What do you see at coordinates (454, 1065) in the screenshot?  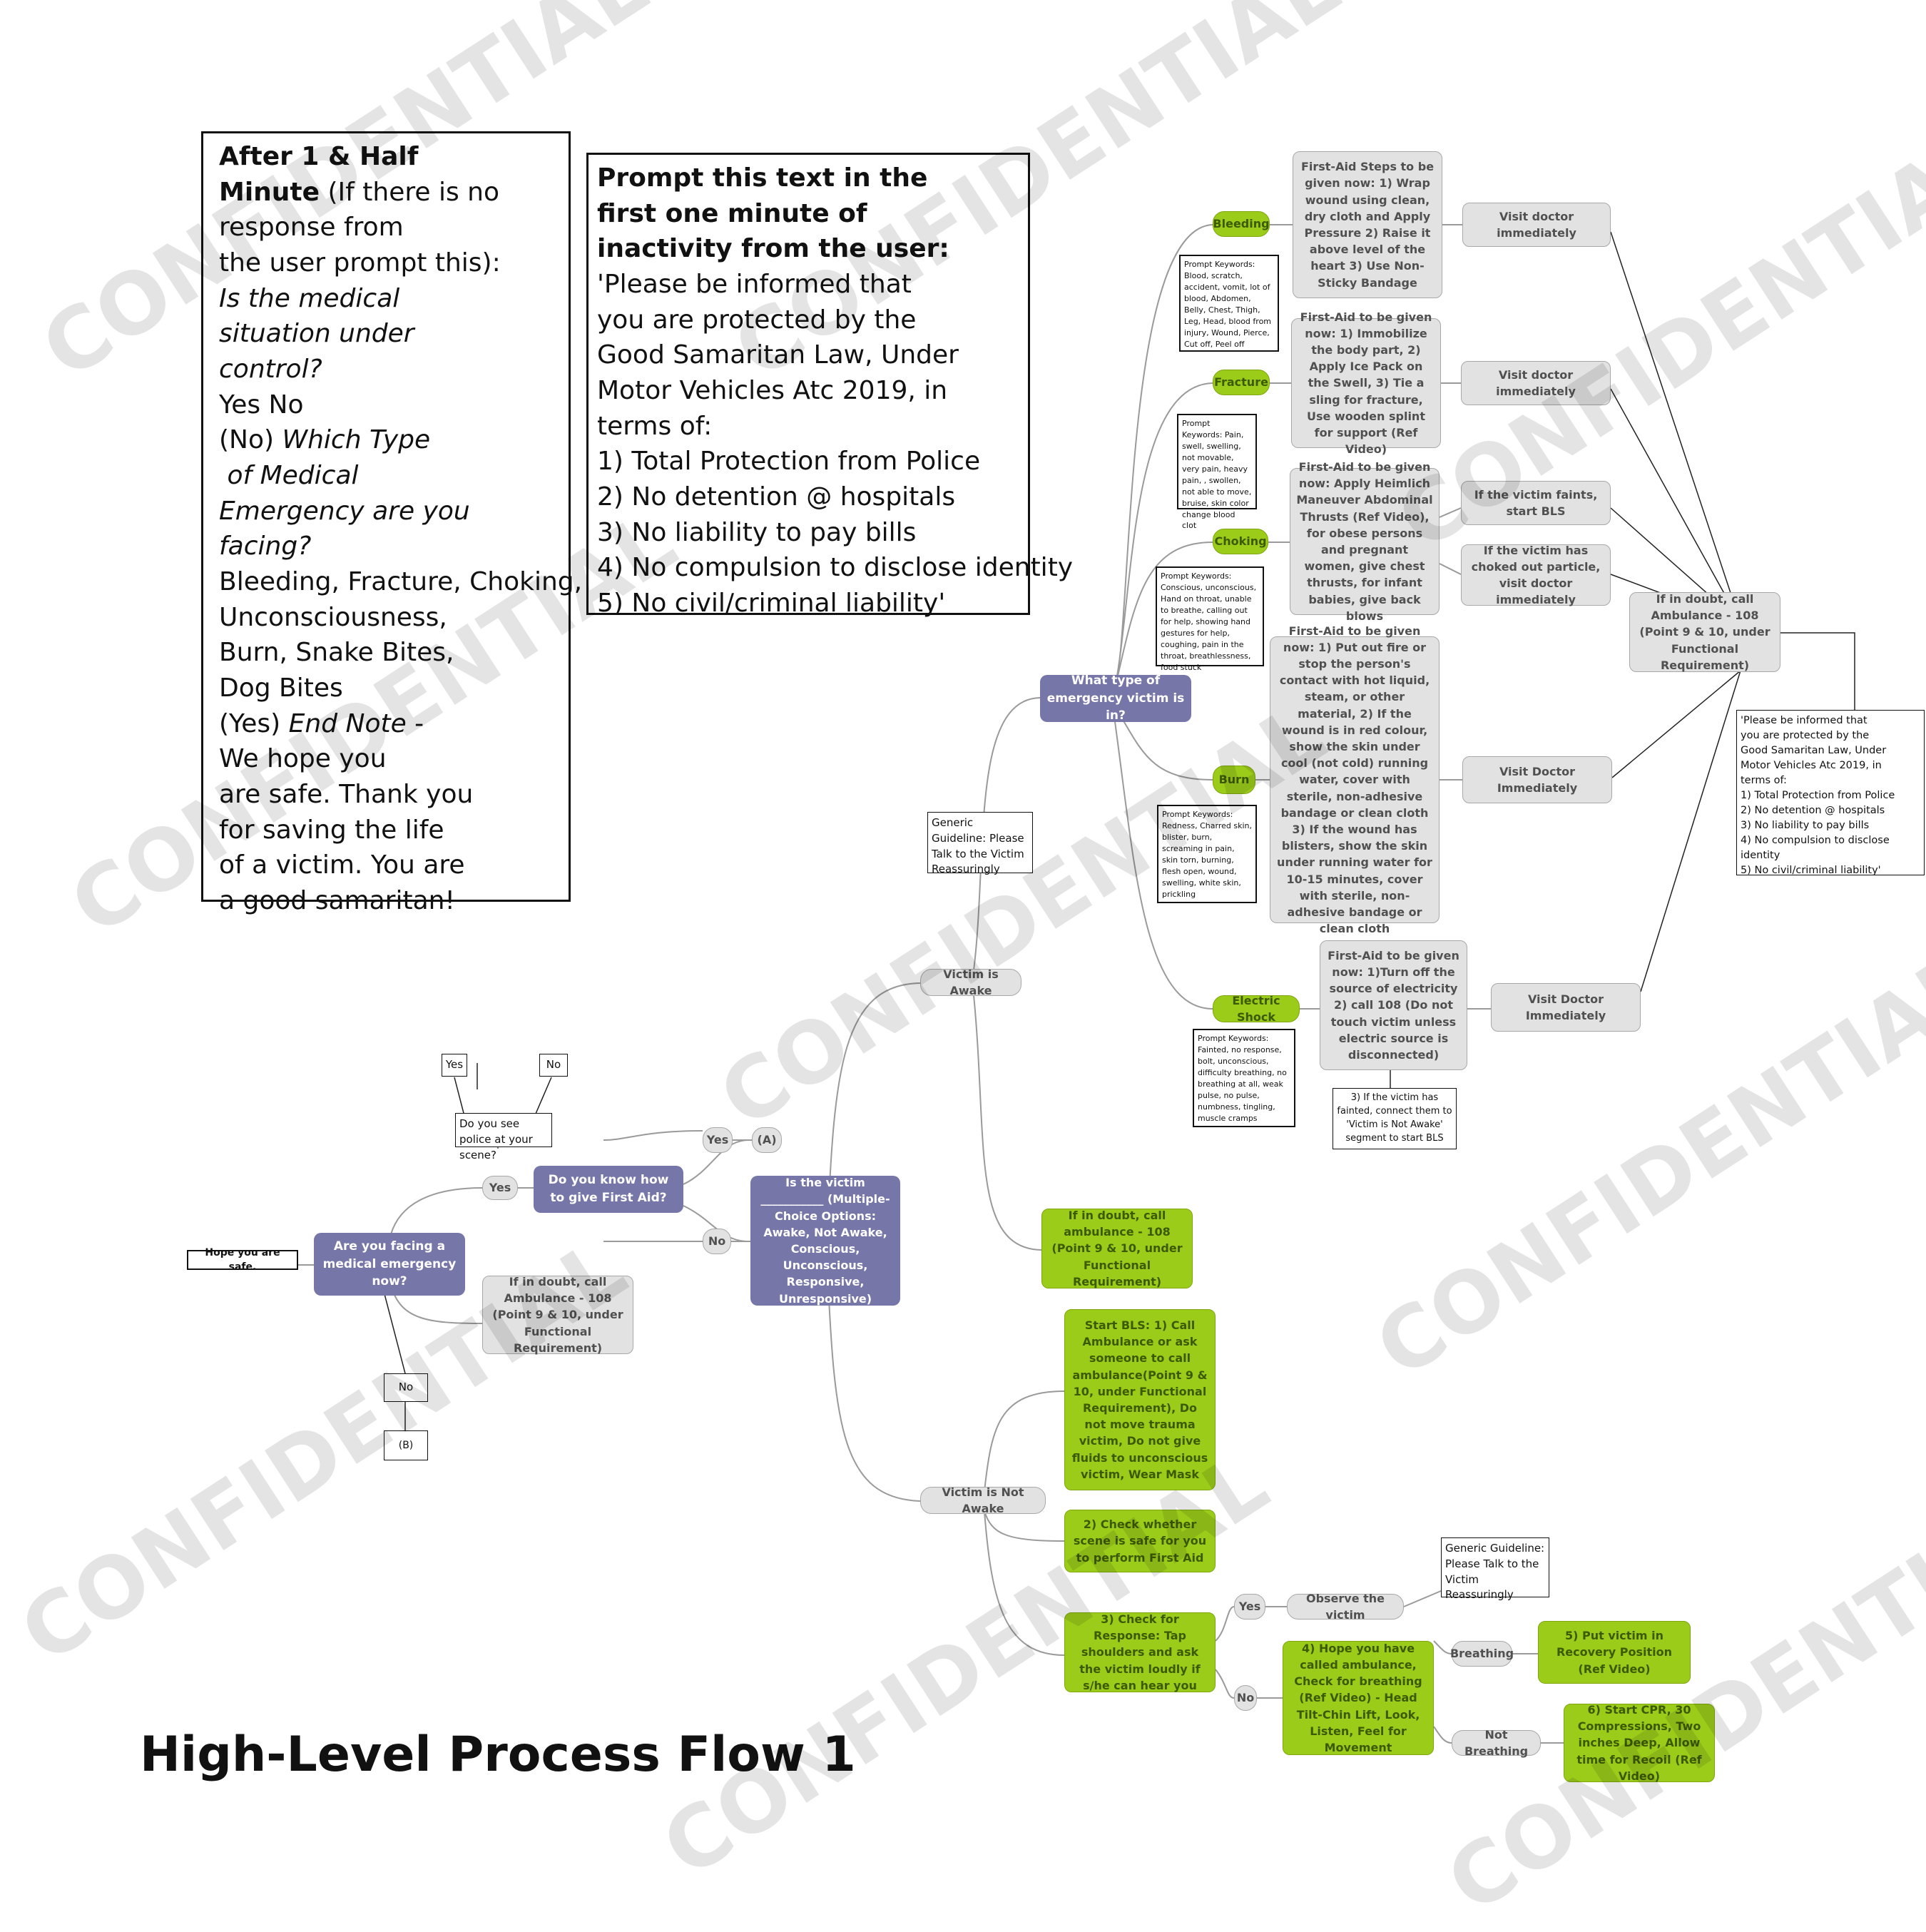 I see `police-yes-note: Yes` at bounding box center [454, 1065].